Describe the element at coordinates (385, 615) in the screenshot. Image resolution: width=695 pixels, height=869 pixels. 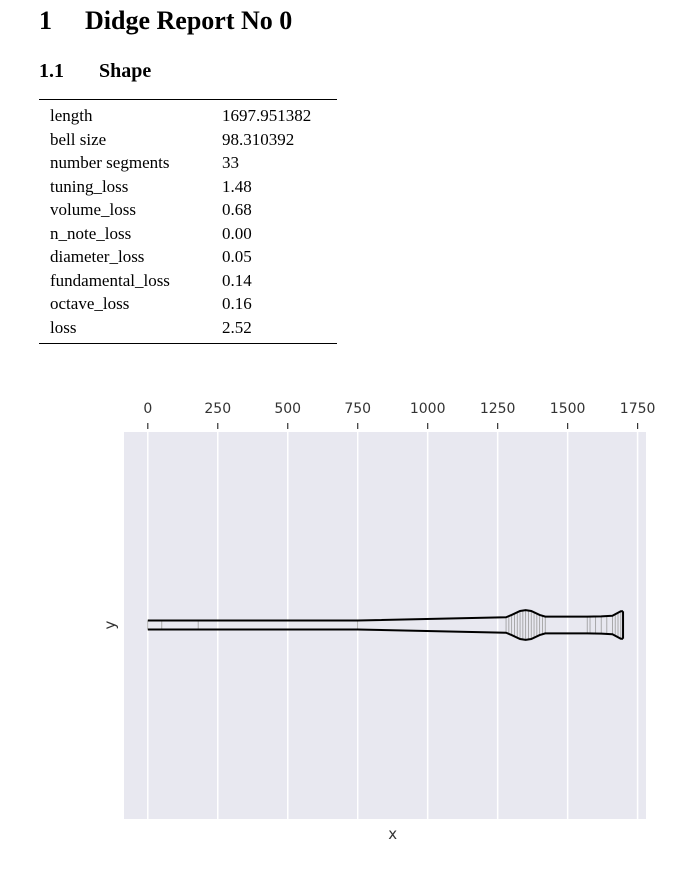
I see `profile-top-line` at that location.